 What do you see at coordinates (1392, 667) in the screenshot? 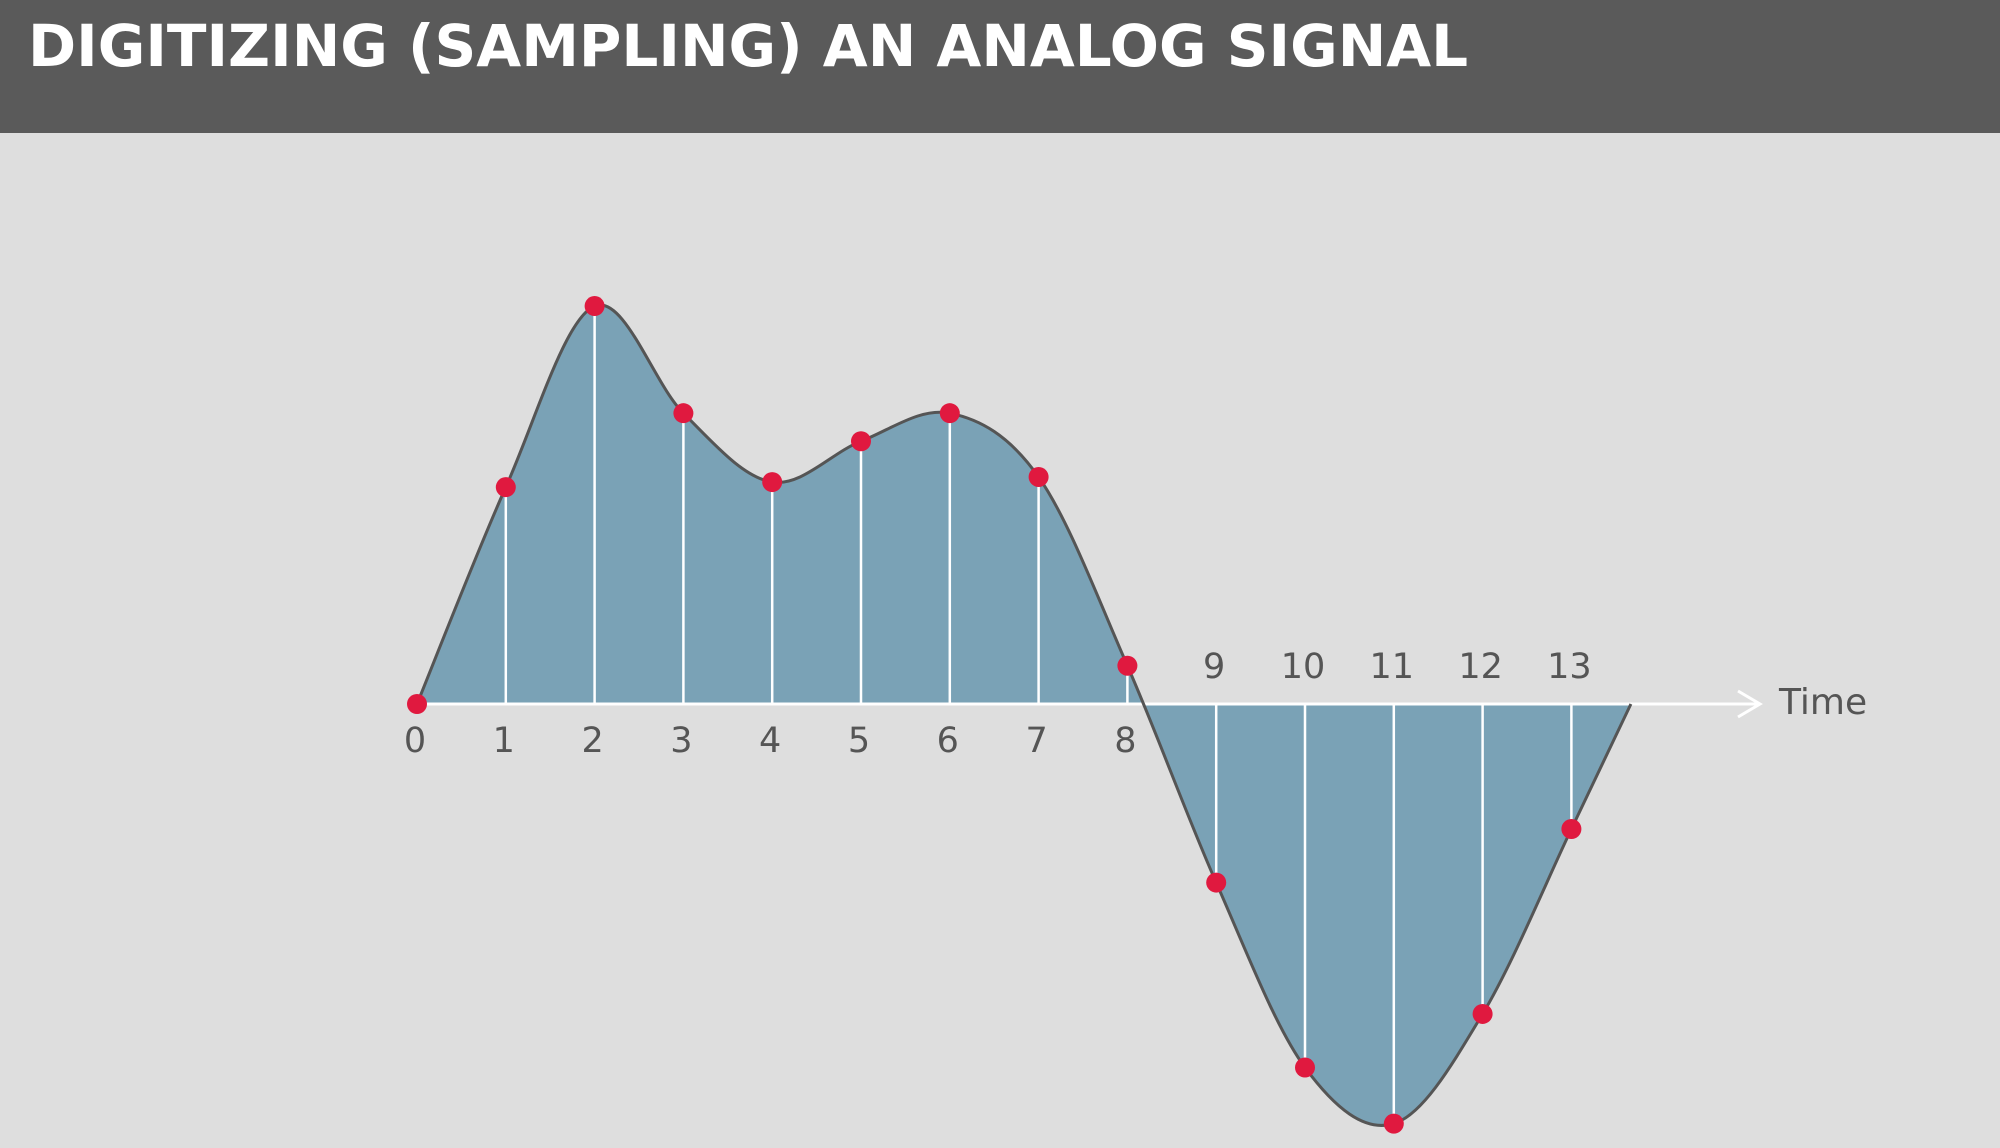
I see `x-tick-label: 11` at bounding box center [1392, 667].